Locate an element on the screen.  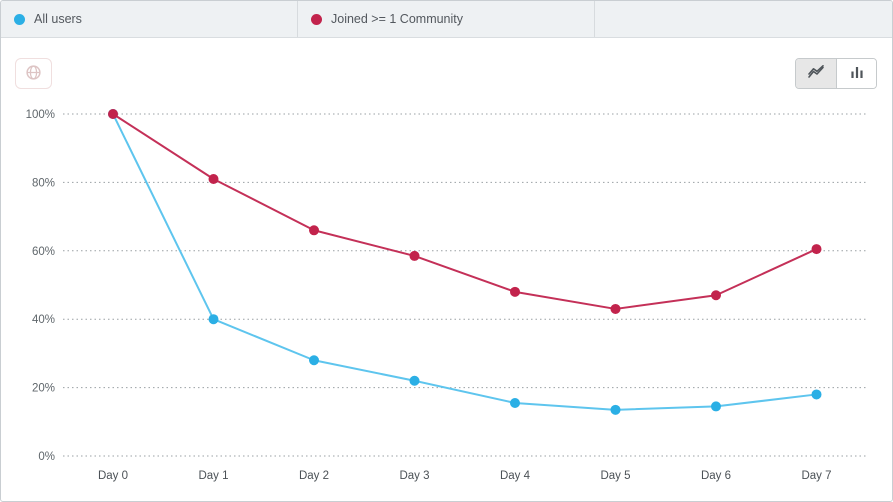
x-tick-label: Day 7 is located at coordinates (816, 476).